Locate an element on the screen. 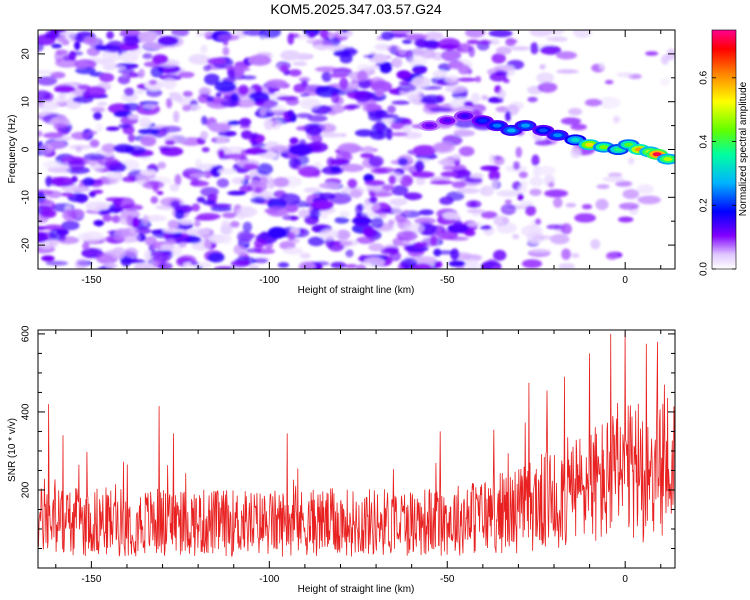 The image size is (750, 600). x-tick-label: -100 is located at coordinates (269, 280).